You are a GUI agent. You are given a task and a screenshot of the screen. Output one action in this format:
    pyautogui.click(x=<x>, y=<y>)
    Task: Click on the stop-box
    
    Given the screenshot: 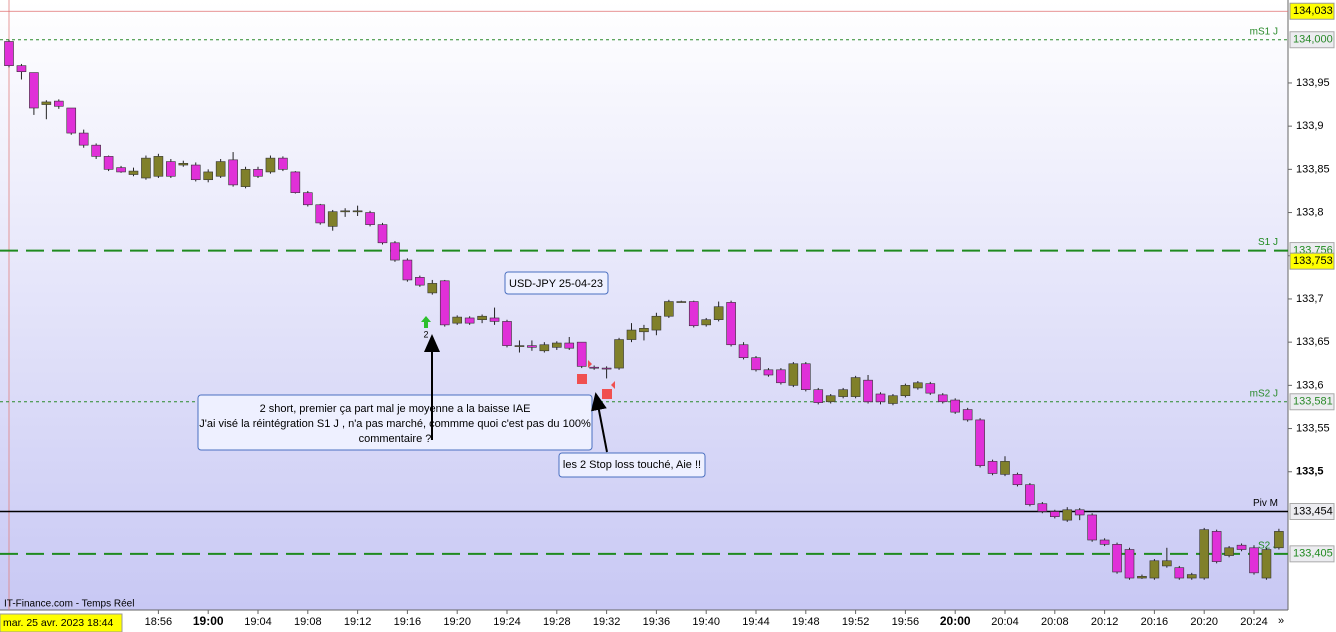 What is the action you would take?
    pyautogui.click(x=632, y=465)
    